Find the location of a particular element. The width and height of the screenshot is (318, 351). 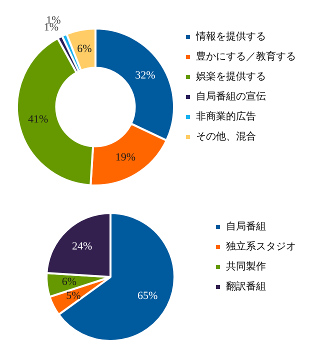

legend-label: 共同製作 is located at coordinates (246, 266).